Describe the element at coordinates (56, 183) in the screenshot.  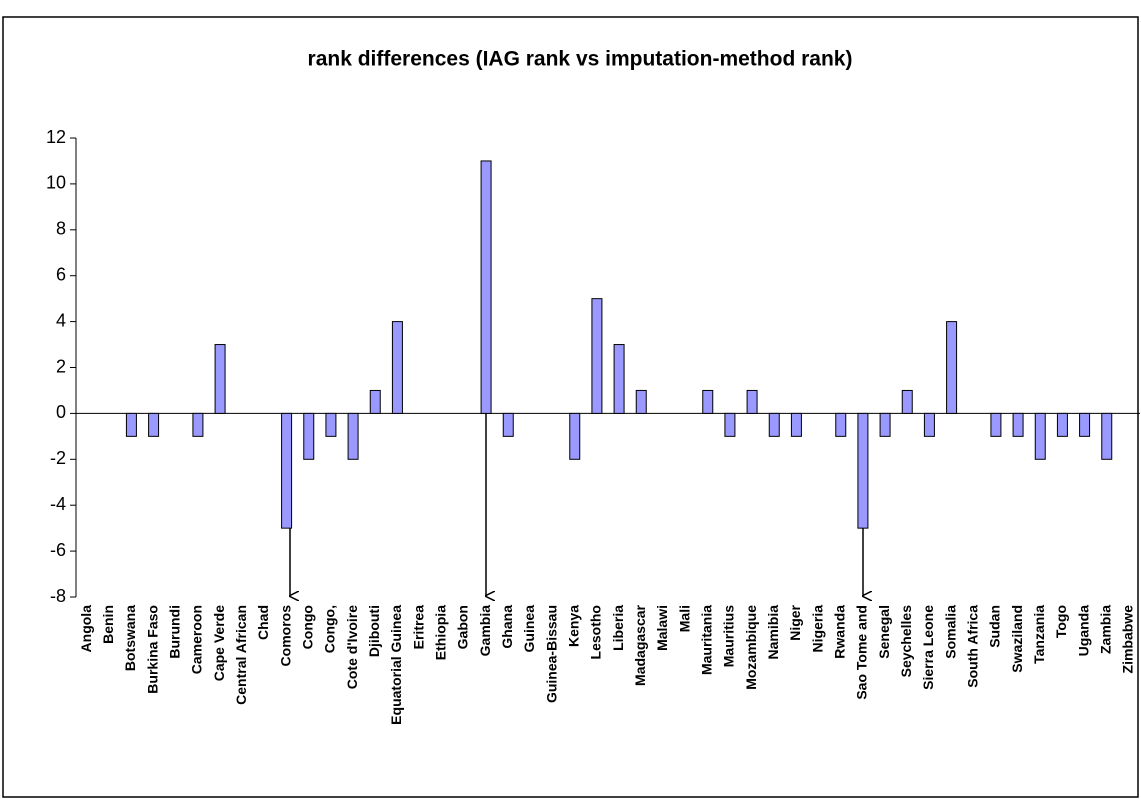
I see `y-tick-label: 10` at that location.